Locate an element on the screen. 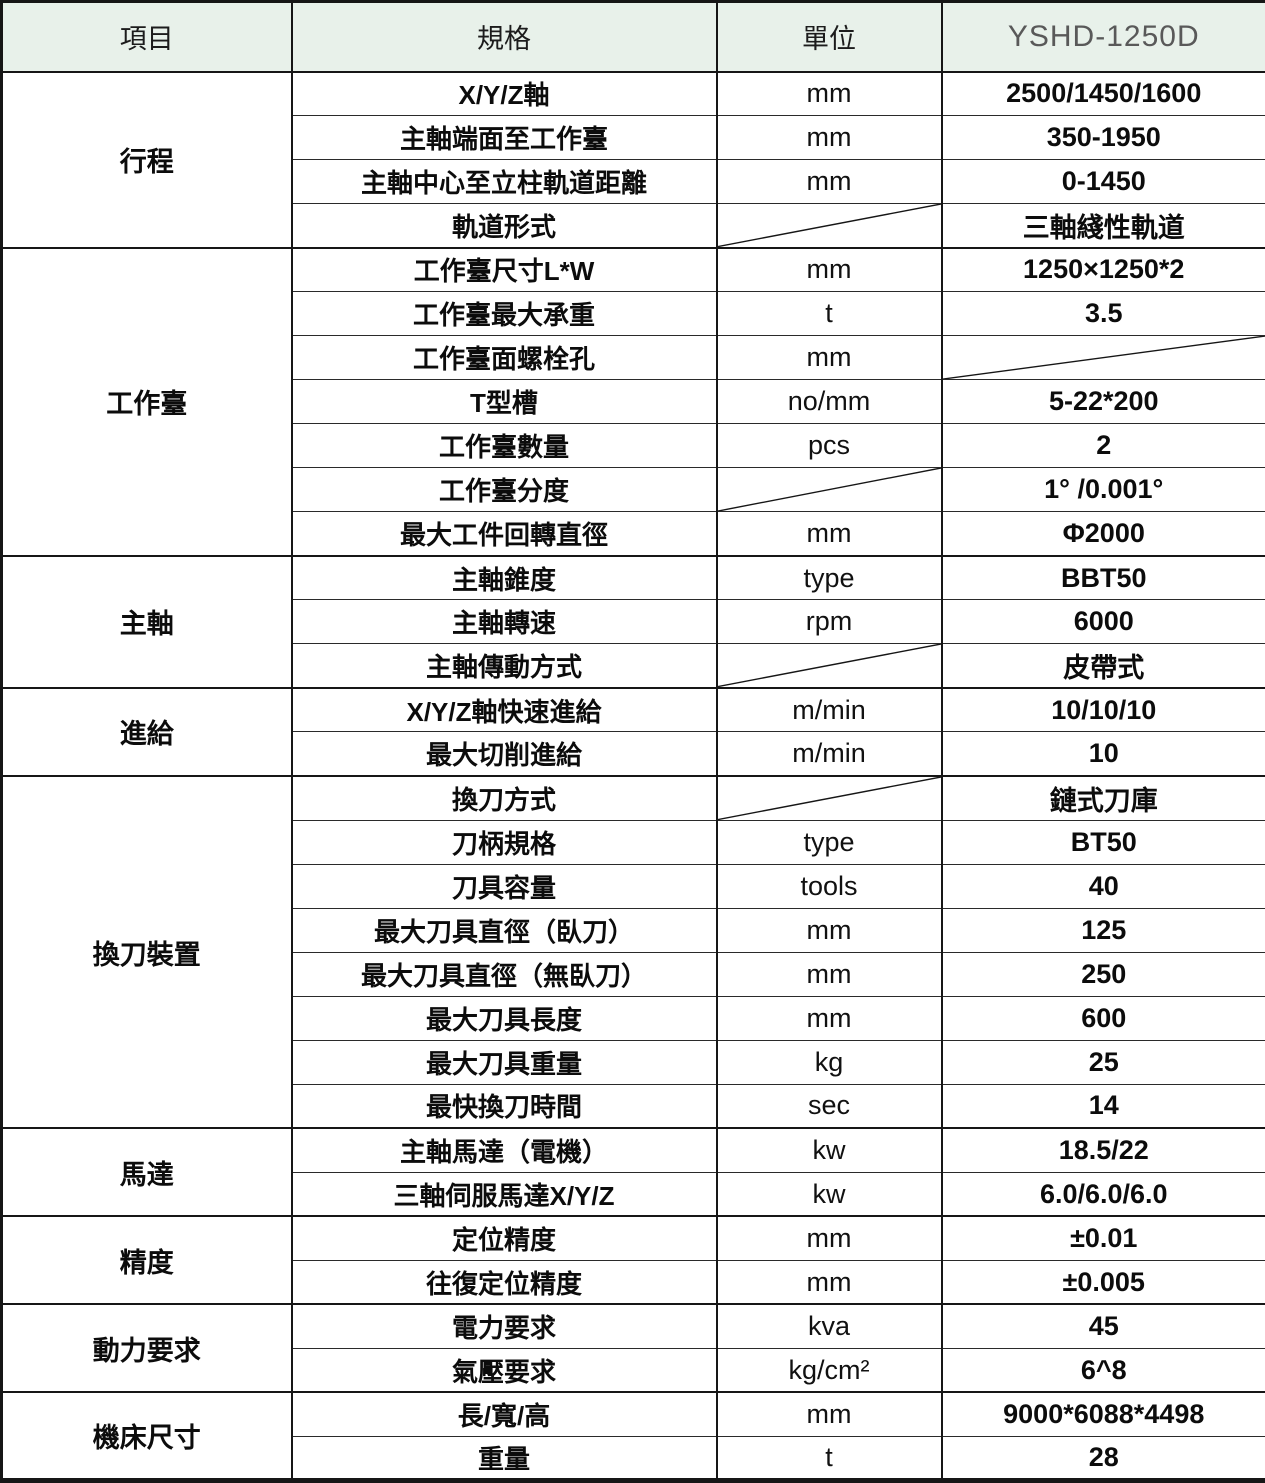  spec-name-cell: 工作臺分度 is located at coordinates (504, 489).